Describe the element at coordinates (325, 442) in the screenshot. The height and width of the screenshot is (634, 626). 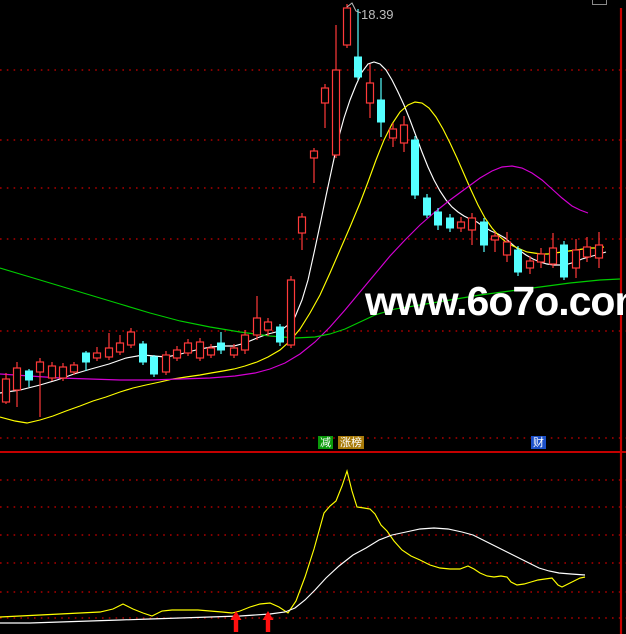
I see `tag-jian: 减` at that location.